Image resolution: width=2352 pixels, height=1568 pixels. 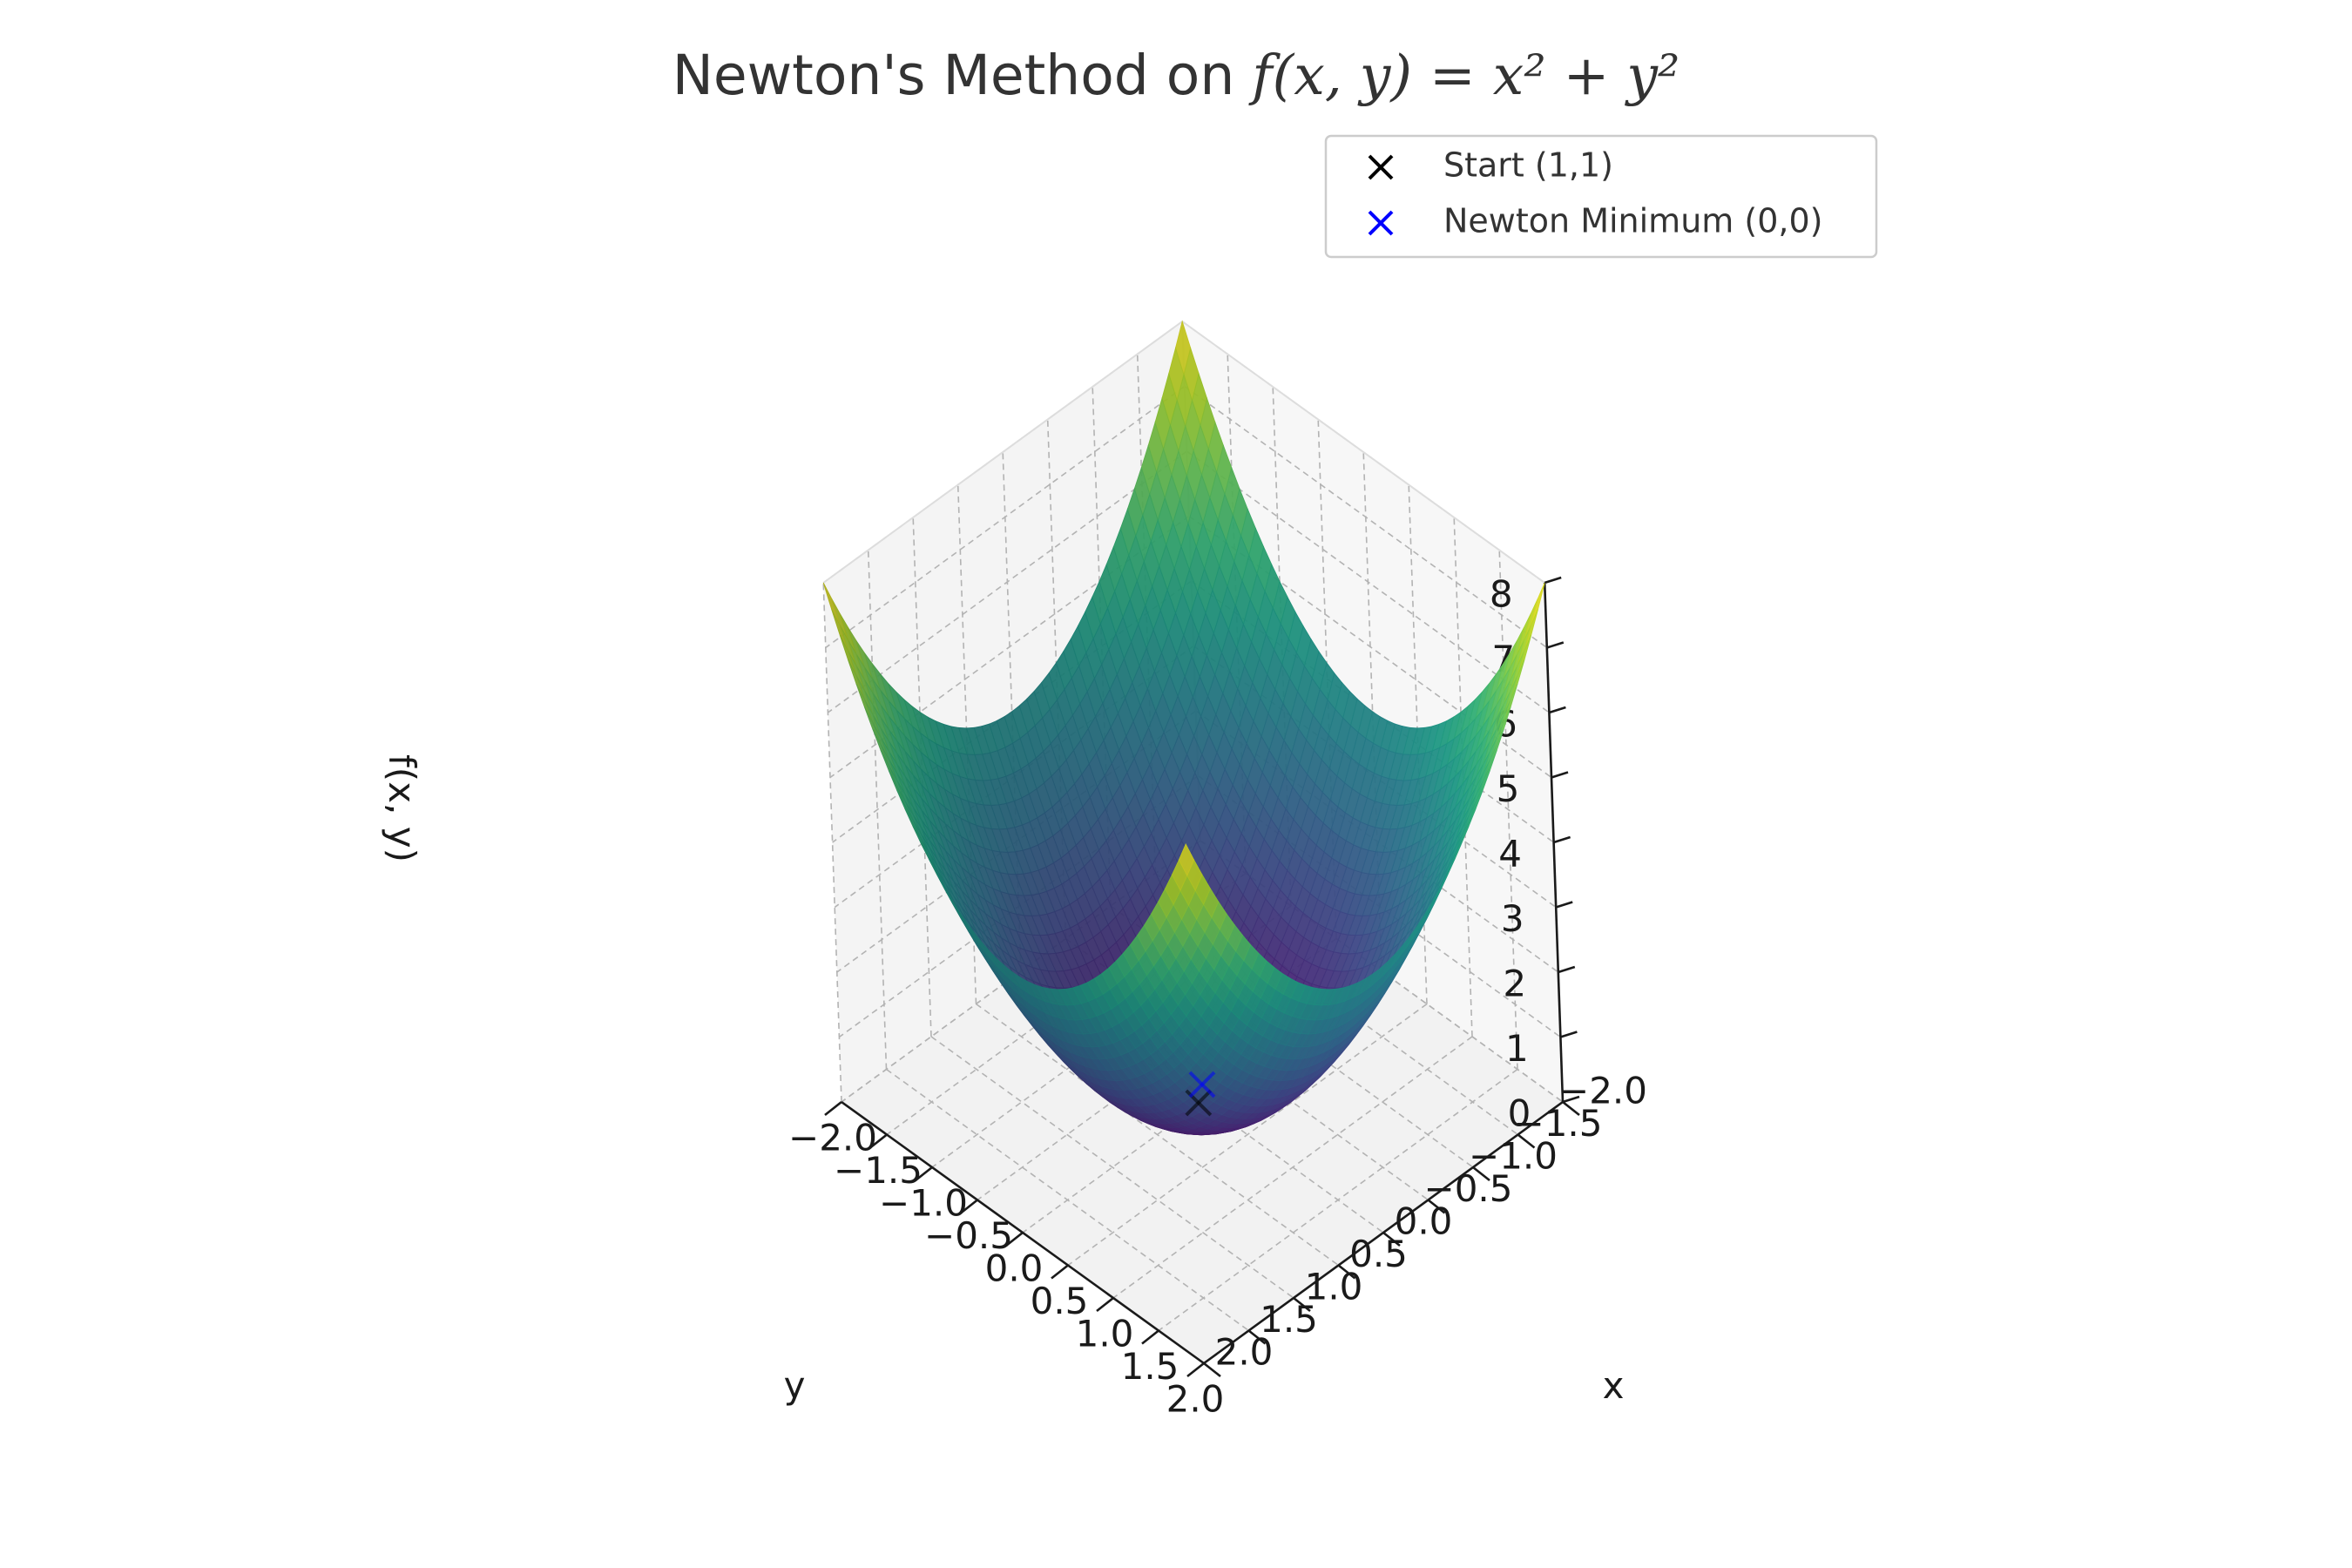 What do you see at coordinates (795, 1385) in the screenshot?
I see `y-axis-label: y` at bounding box center [795, 1385].